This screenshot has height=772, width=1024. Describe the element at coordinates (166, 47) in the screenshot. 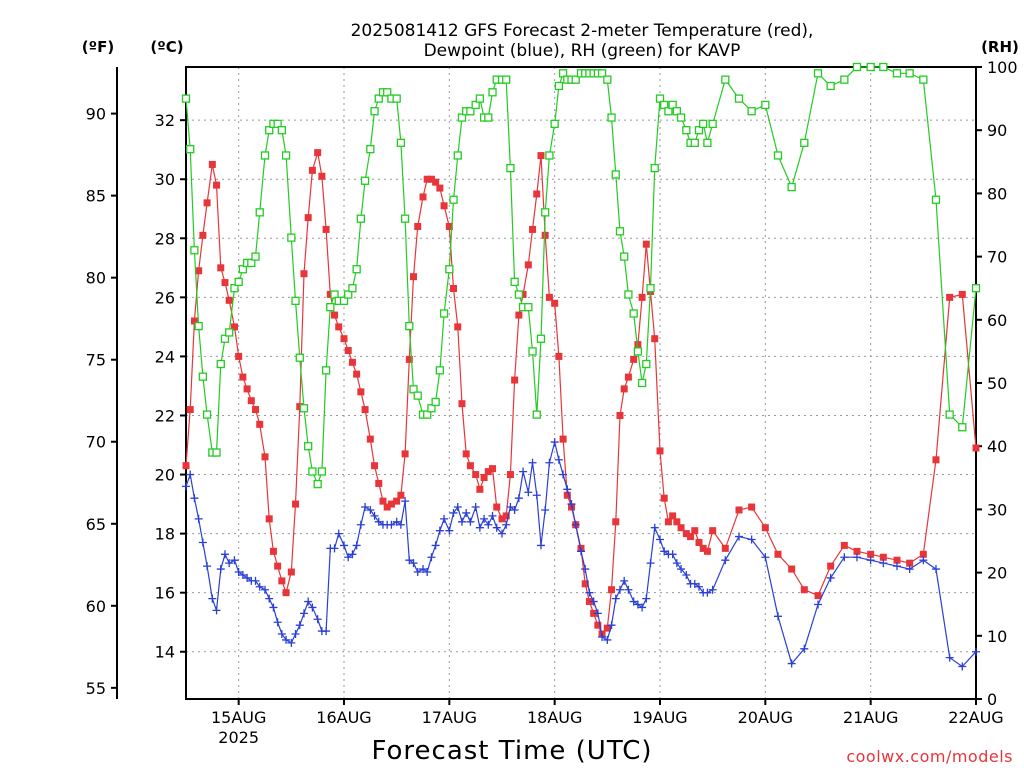

I see `celsius-unit-label: (ºC)` at that location.